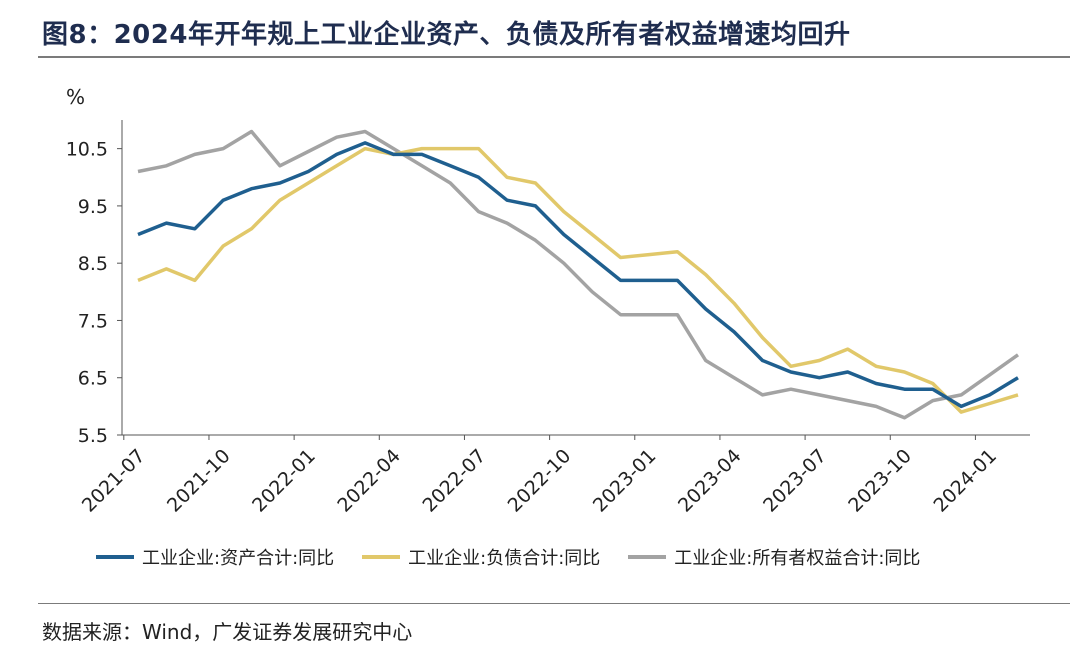 This screenshot has width=1080, height=654. Describe the element at coordinates (93, 321) in the screenshot. I see `y-tick-label: 7.5` at that location.